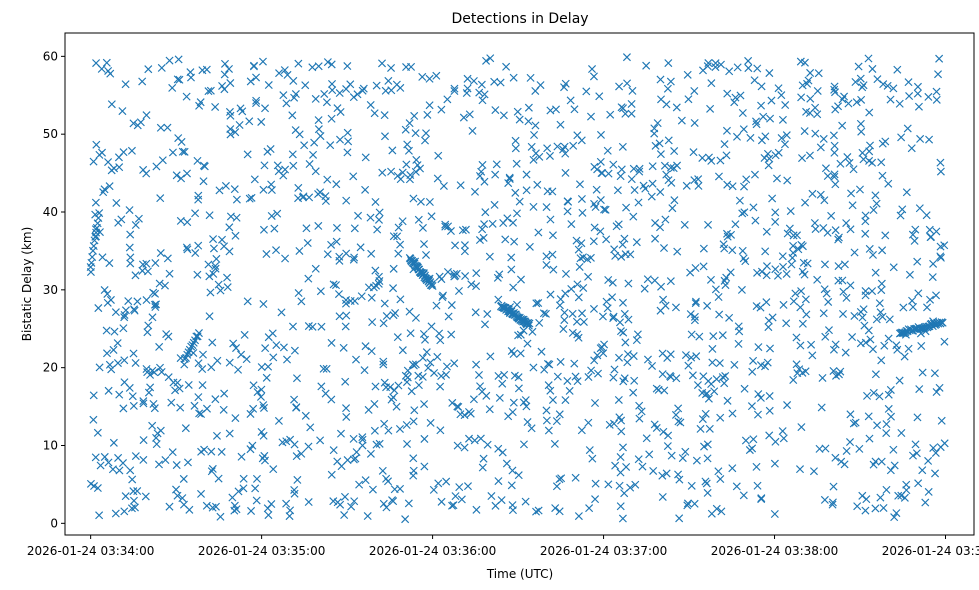  Describe the element at coordinates (50, 445) in the screenshot. I see `y-tick-label: 10` at that location.